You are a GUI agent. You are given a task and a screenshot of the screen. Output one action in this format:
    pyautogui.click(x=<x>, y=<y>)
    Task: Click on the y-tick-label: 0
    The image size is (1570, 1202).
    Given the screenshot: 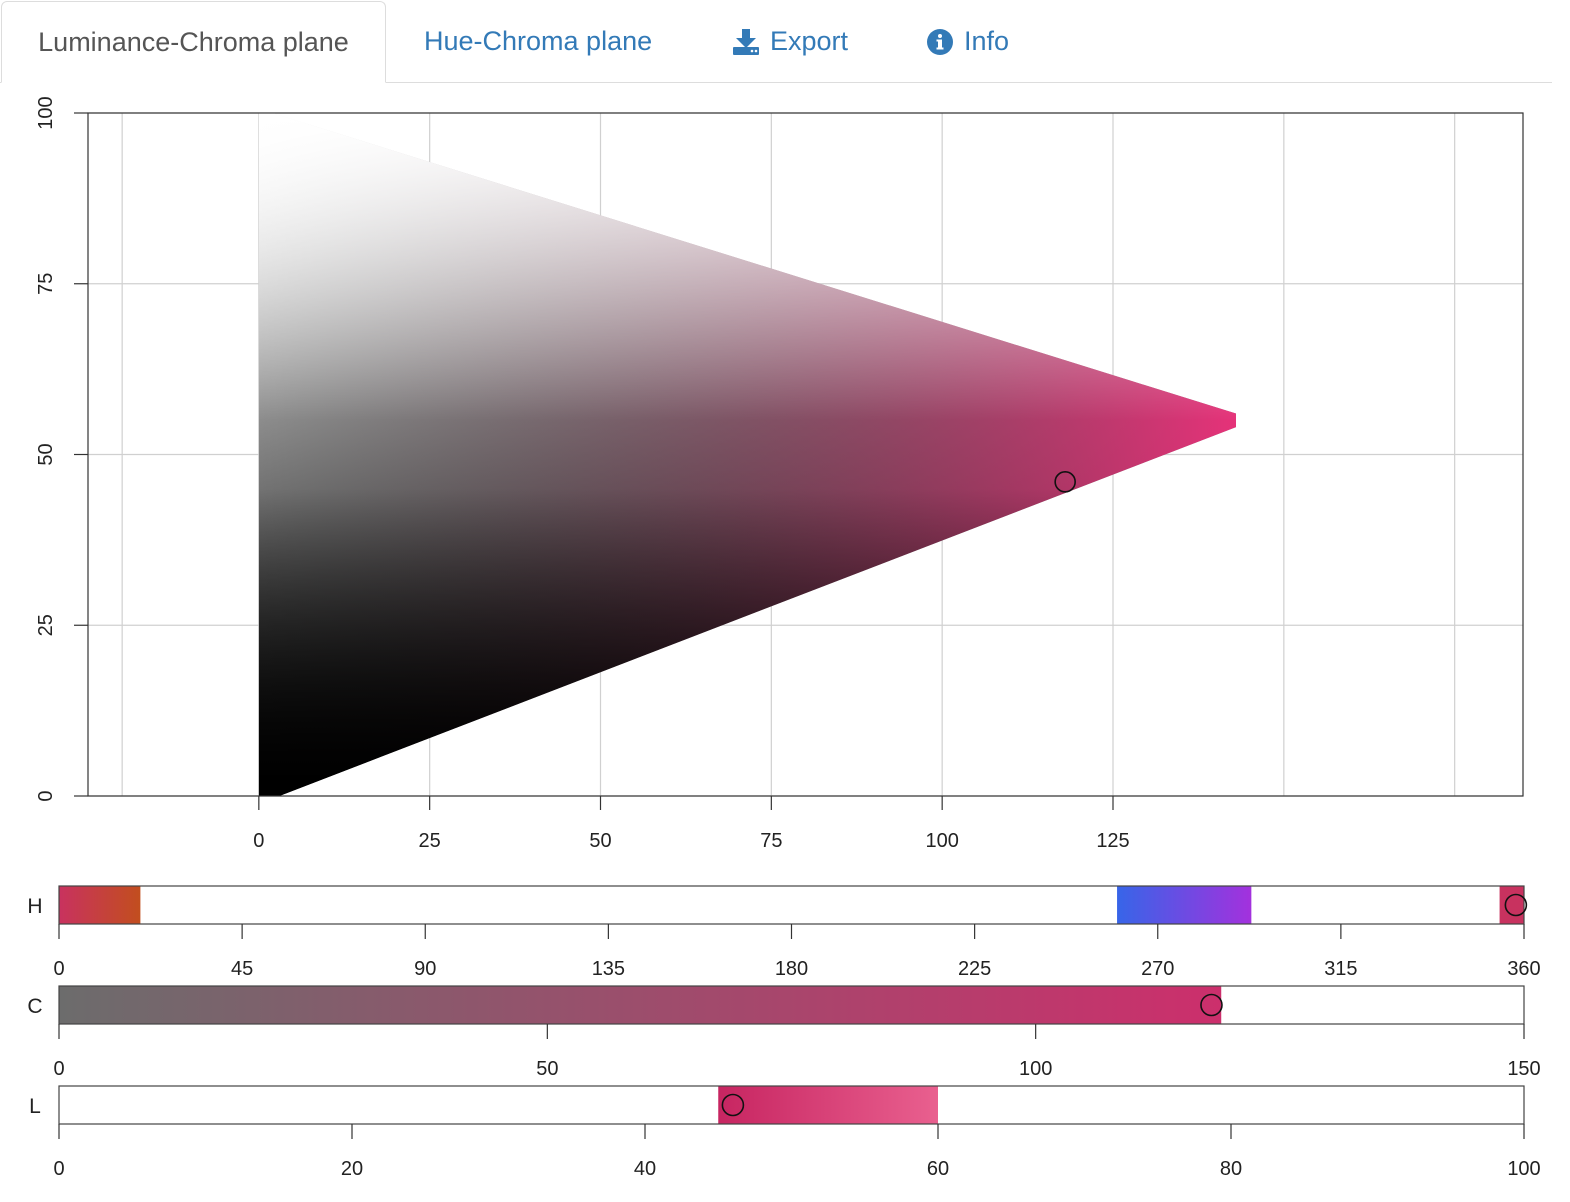 What is the action you would take?
    pyautogui.click(x=46, y=795)
    